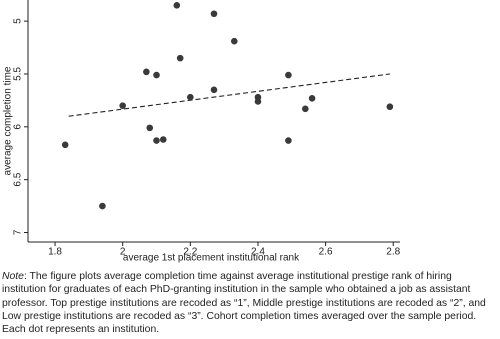 This screenshot has height=339, width=500. Describe the element at coordinates (18, 74) in the screenshot. I see `y-tick-label: 5.5` at that location.